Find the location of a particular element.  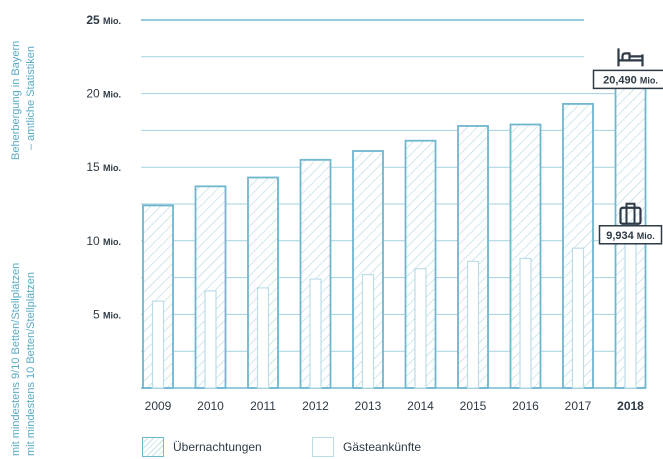

legend-label-overnight-stays: Übernachtungen is located at coordinates (217, 447).